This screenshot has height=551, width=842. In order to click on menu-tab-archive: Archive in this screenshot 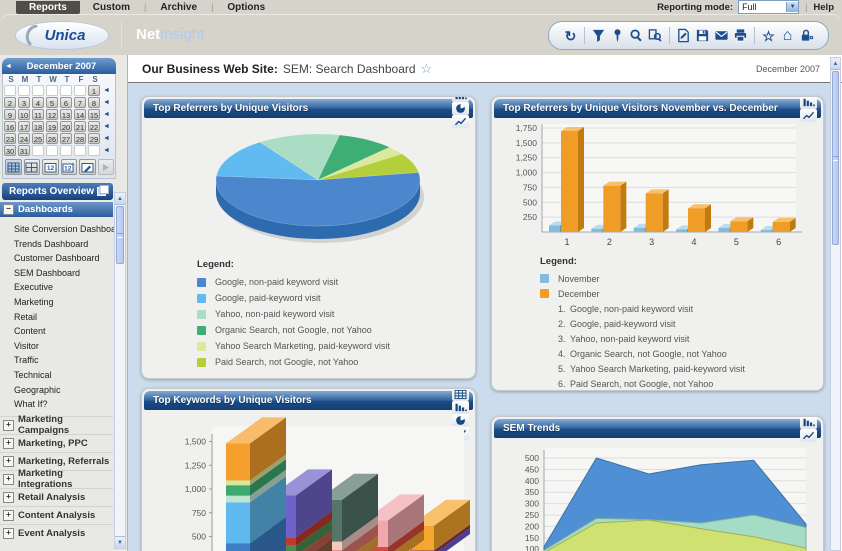, I will do `click(179, 7)`.